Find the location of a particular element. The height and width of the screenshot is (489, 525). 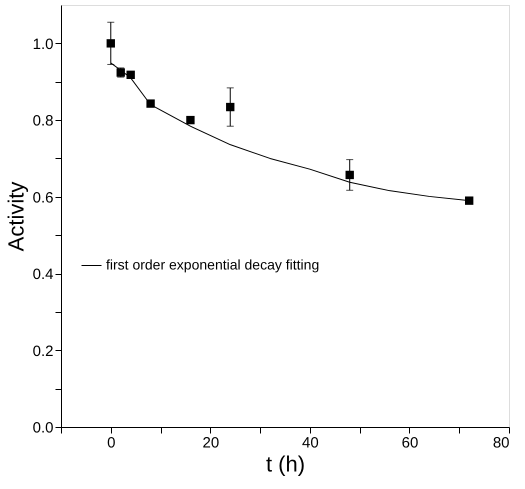

y-tick-label: 0.2 is located at coordinates (43, 351).